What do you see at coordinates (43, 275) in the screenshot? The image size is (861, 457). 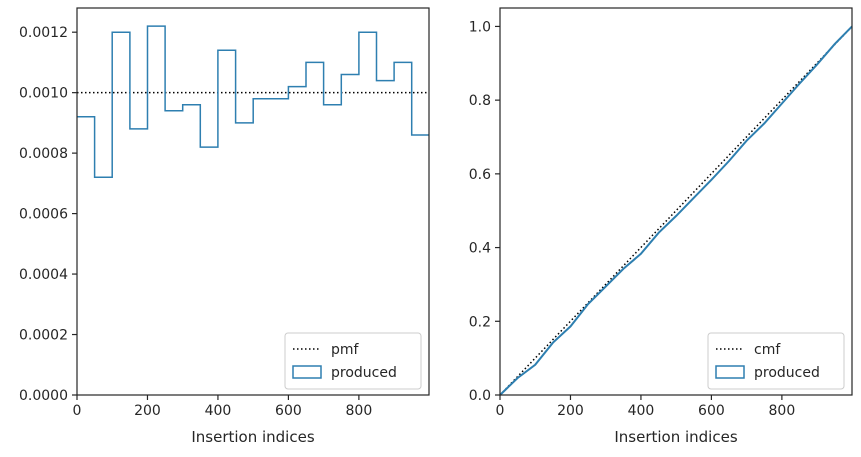 I see `y-tick-label: 0.0004` at bounding box center [43, 275].